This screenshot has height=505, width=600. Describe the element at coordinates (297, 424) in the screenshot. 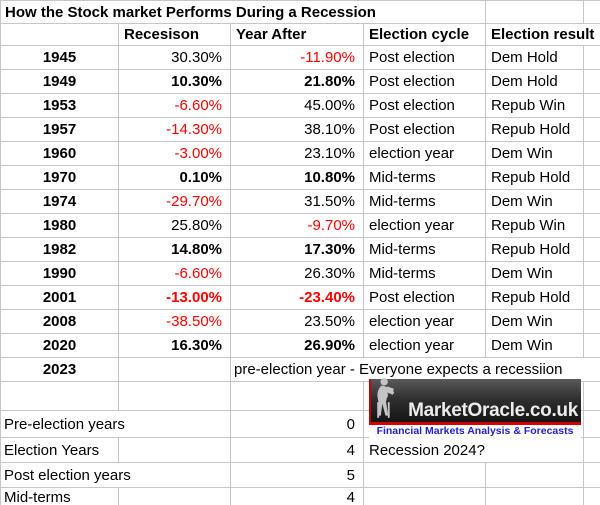

I see `summary-value-pre-election: 0` at that location.